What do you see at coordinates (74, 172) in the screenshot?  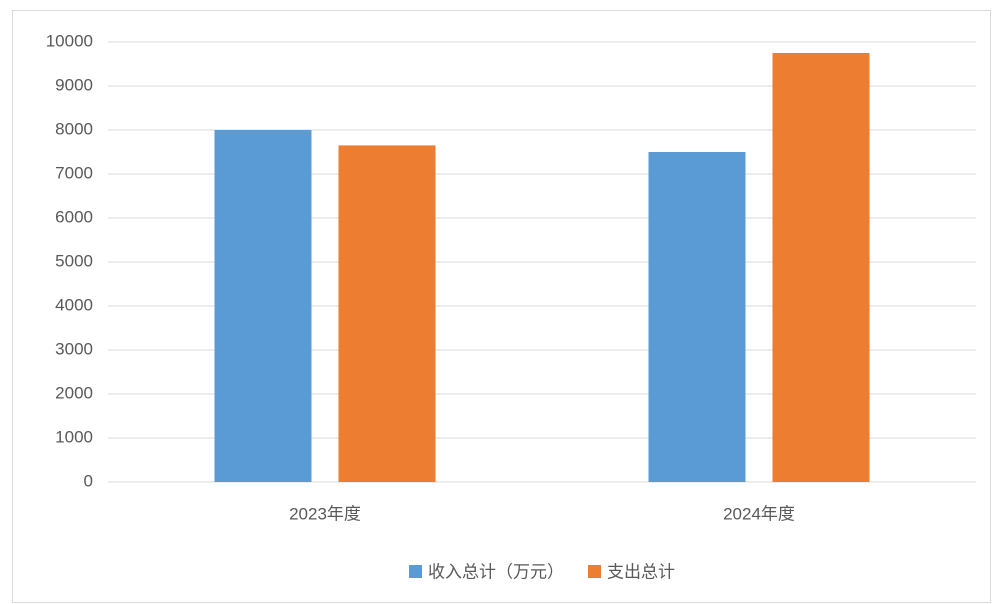 I see `y-tick-label: 7000` at bounding box center [74, 172].